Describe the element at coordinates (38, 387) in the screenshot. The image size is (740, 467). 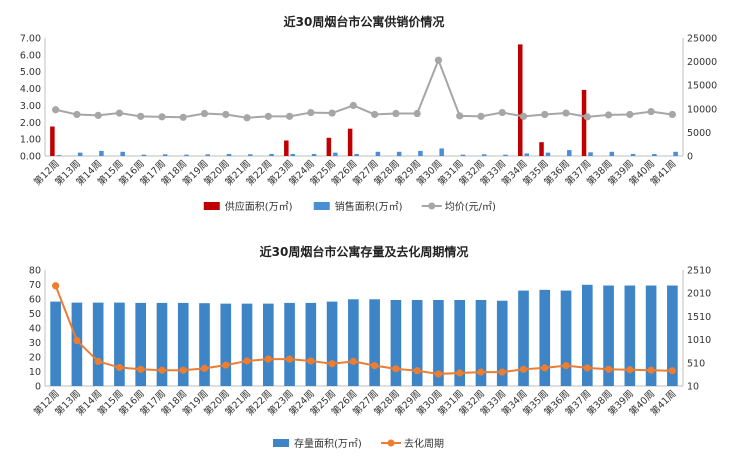
I see `y-left-tick-label: 0` at that location.